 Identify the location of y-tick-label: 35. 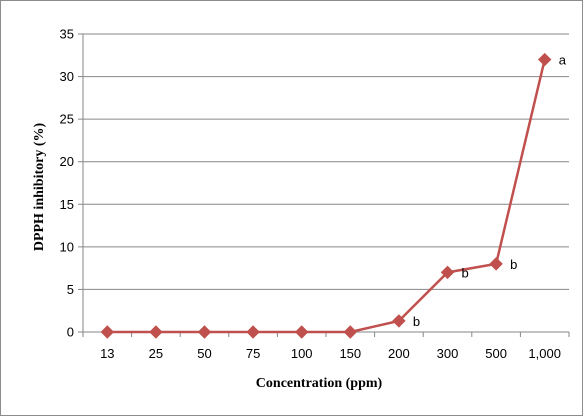
(67, 34).